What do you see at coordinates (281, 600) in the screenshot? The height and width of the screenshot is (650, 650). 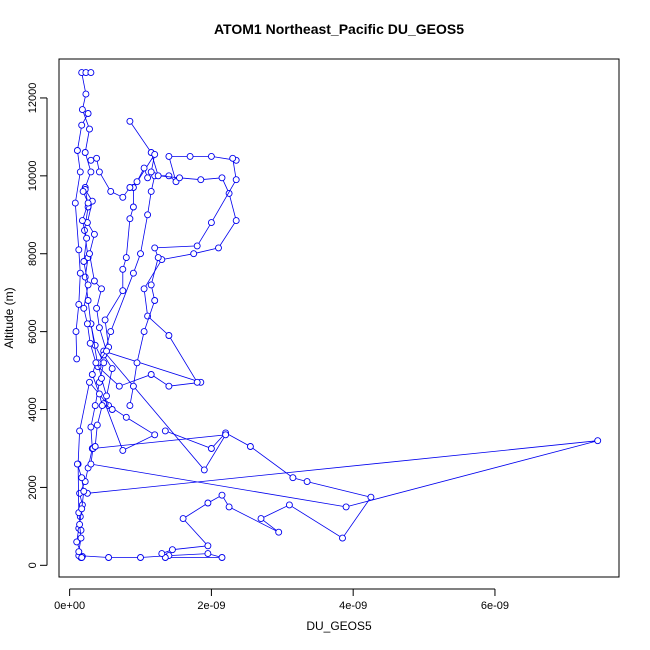 I see `x-axis: 0e+00 2e-09 4e-09 6e-09` at bounding box center [281, 600].